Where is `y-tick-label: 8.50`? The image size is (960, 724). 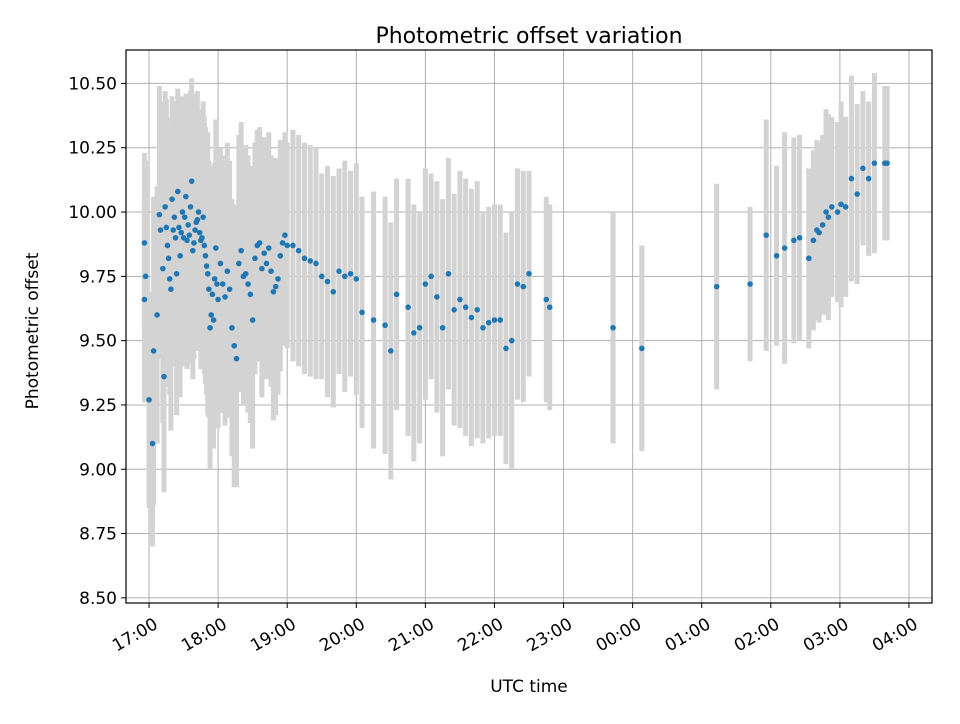 y-tick-label: 8.50 is located at coordinates (98, 599).